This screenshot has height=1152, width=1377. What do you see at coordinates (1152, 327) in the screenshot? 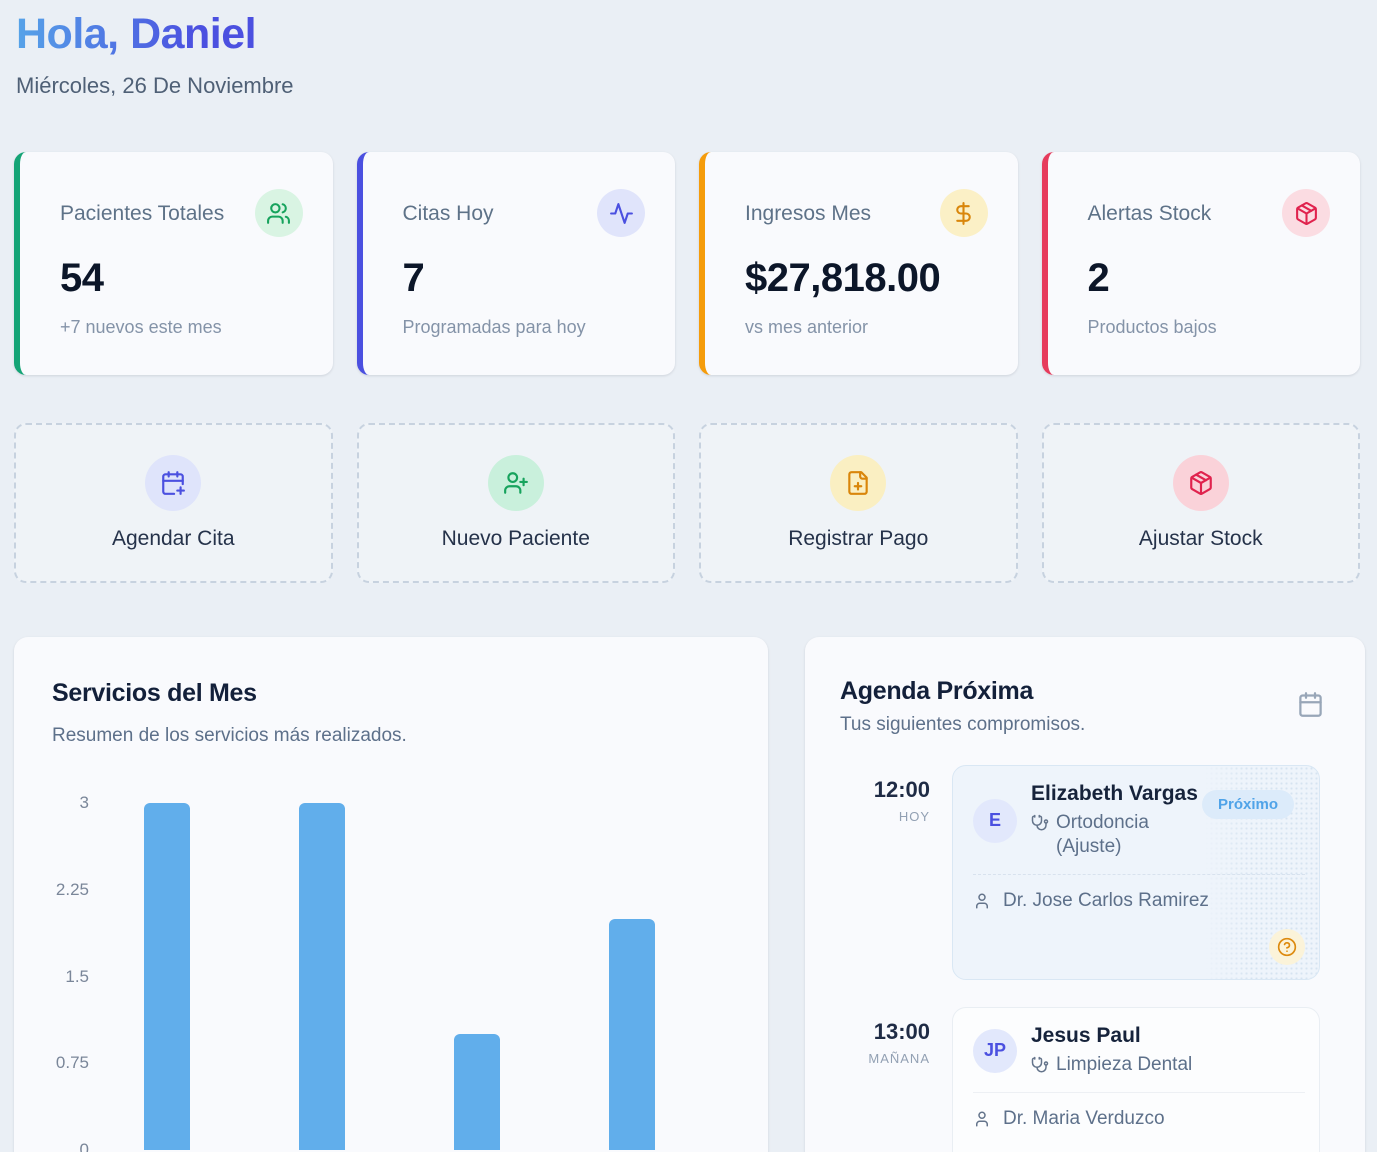
I see `stat-caption: Productos bajos` at bounding box center [1152, 327].